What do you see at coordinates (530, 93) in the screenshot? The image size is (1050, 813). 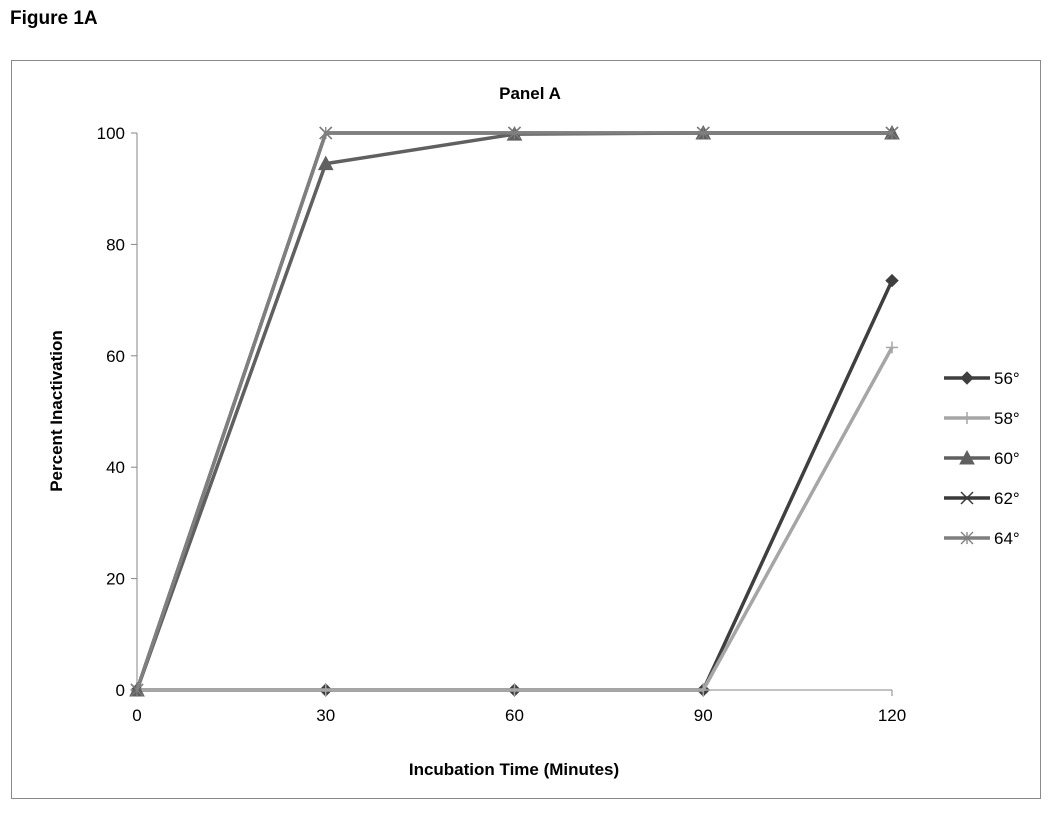 I see `chart-title: Panel A` at bounding box center [530, 93].